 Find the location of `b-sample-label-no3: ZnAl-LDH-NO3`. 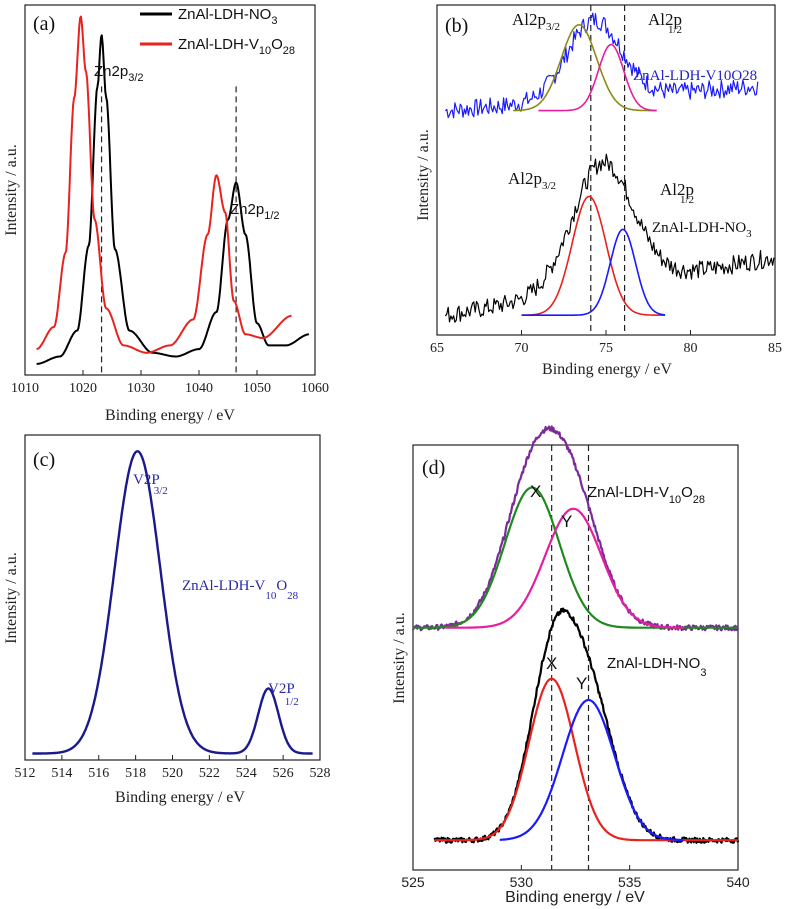

b-sample-label-no3: ZnAl-LDH-NO3 is located at coordinates (702, 230).